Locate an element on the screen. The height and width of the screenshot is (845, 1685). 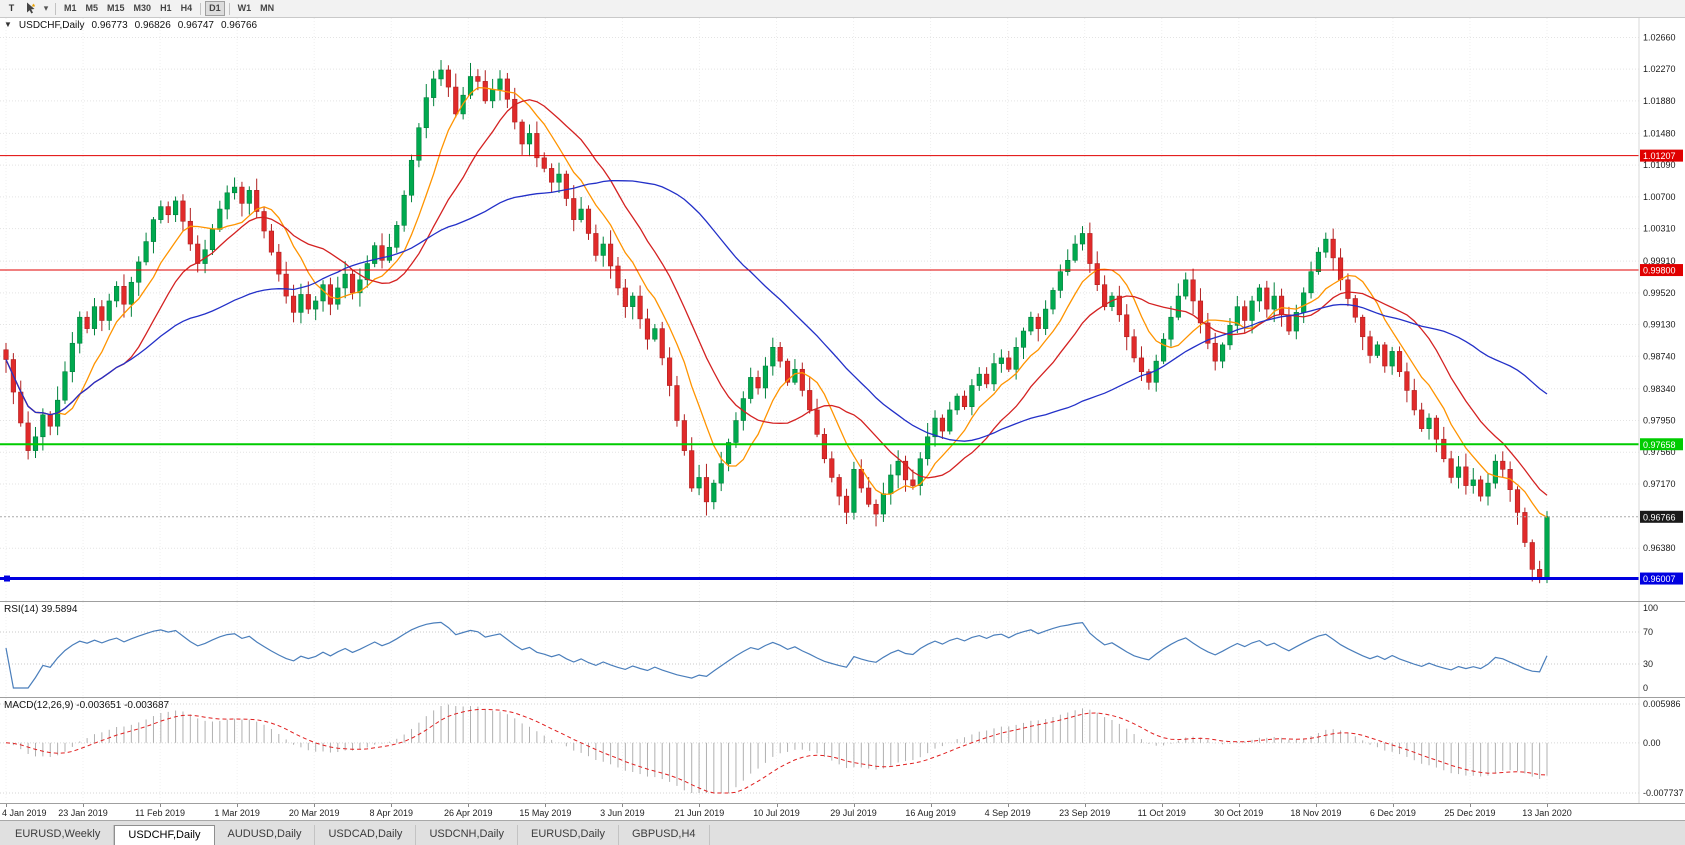
timeframe-h4-button: H4 is located at coordinates (187, 8).